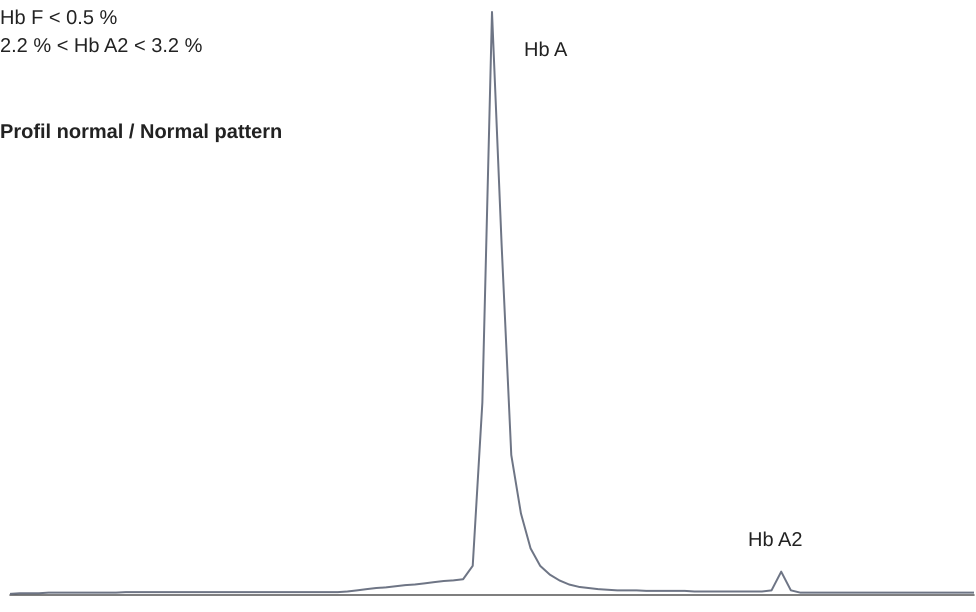  I want to click on annotation: Hb F < 0.5 %, so click(59, 18).